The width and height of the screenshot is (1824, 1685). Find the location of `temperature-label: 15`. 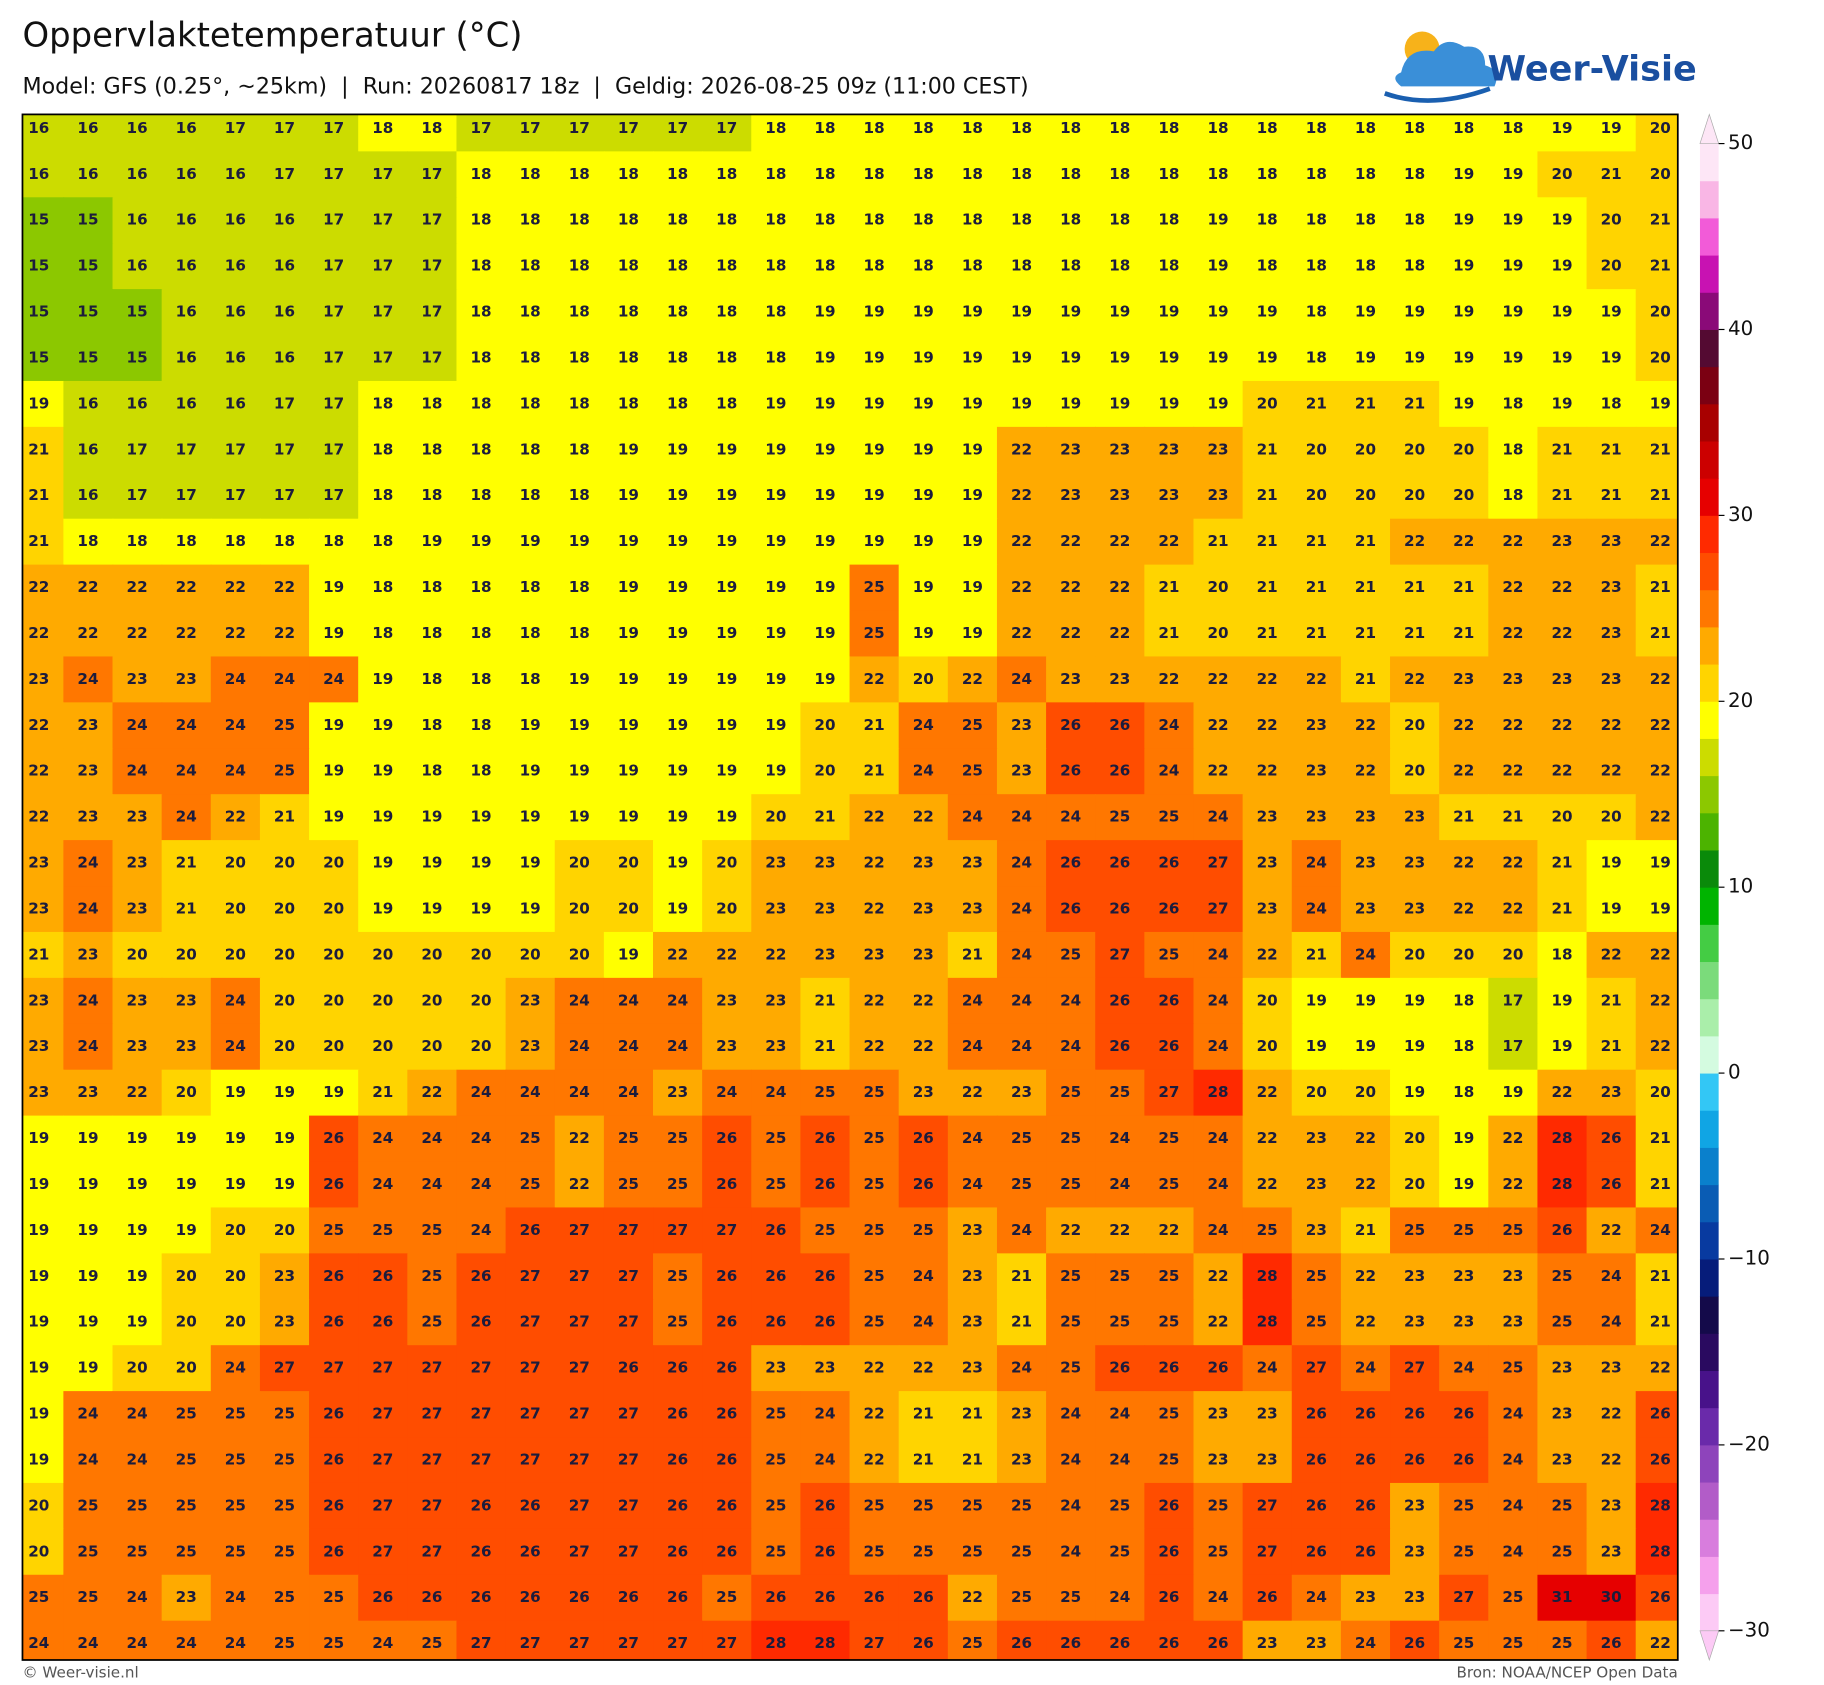

temperature-label: 15 is located at coordinates (38, 220).